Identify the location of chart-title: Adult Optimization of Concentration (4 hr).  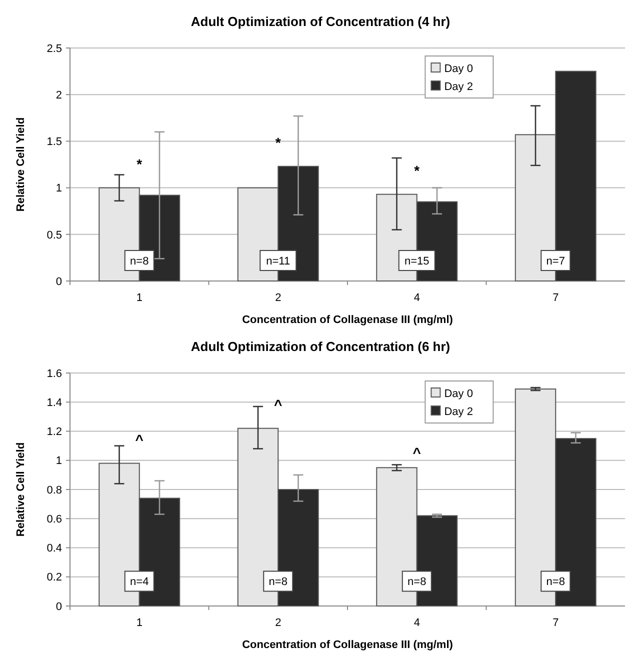
(320, 21).